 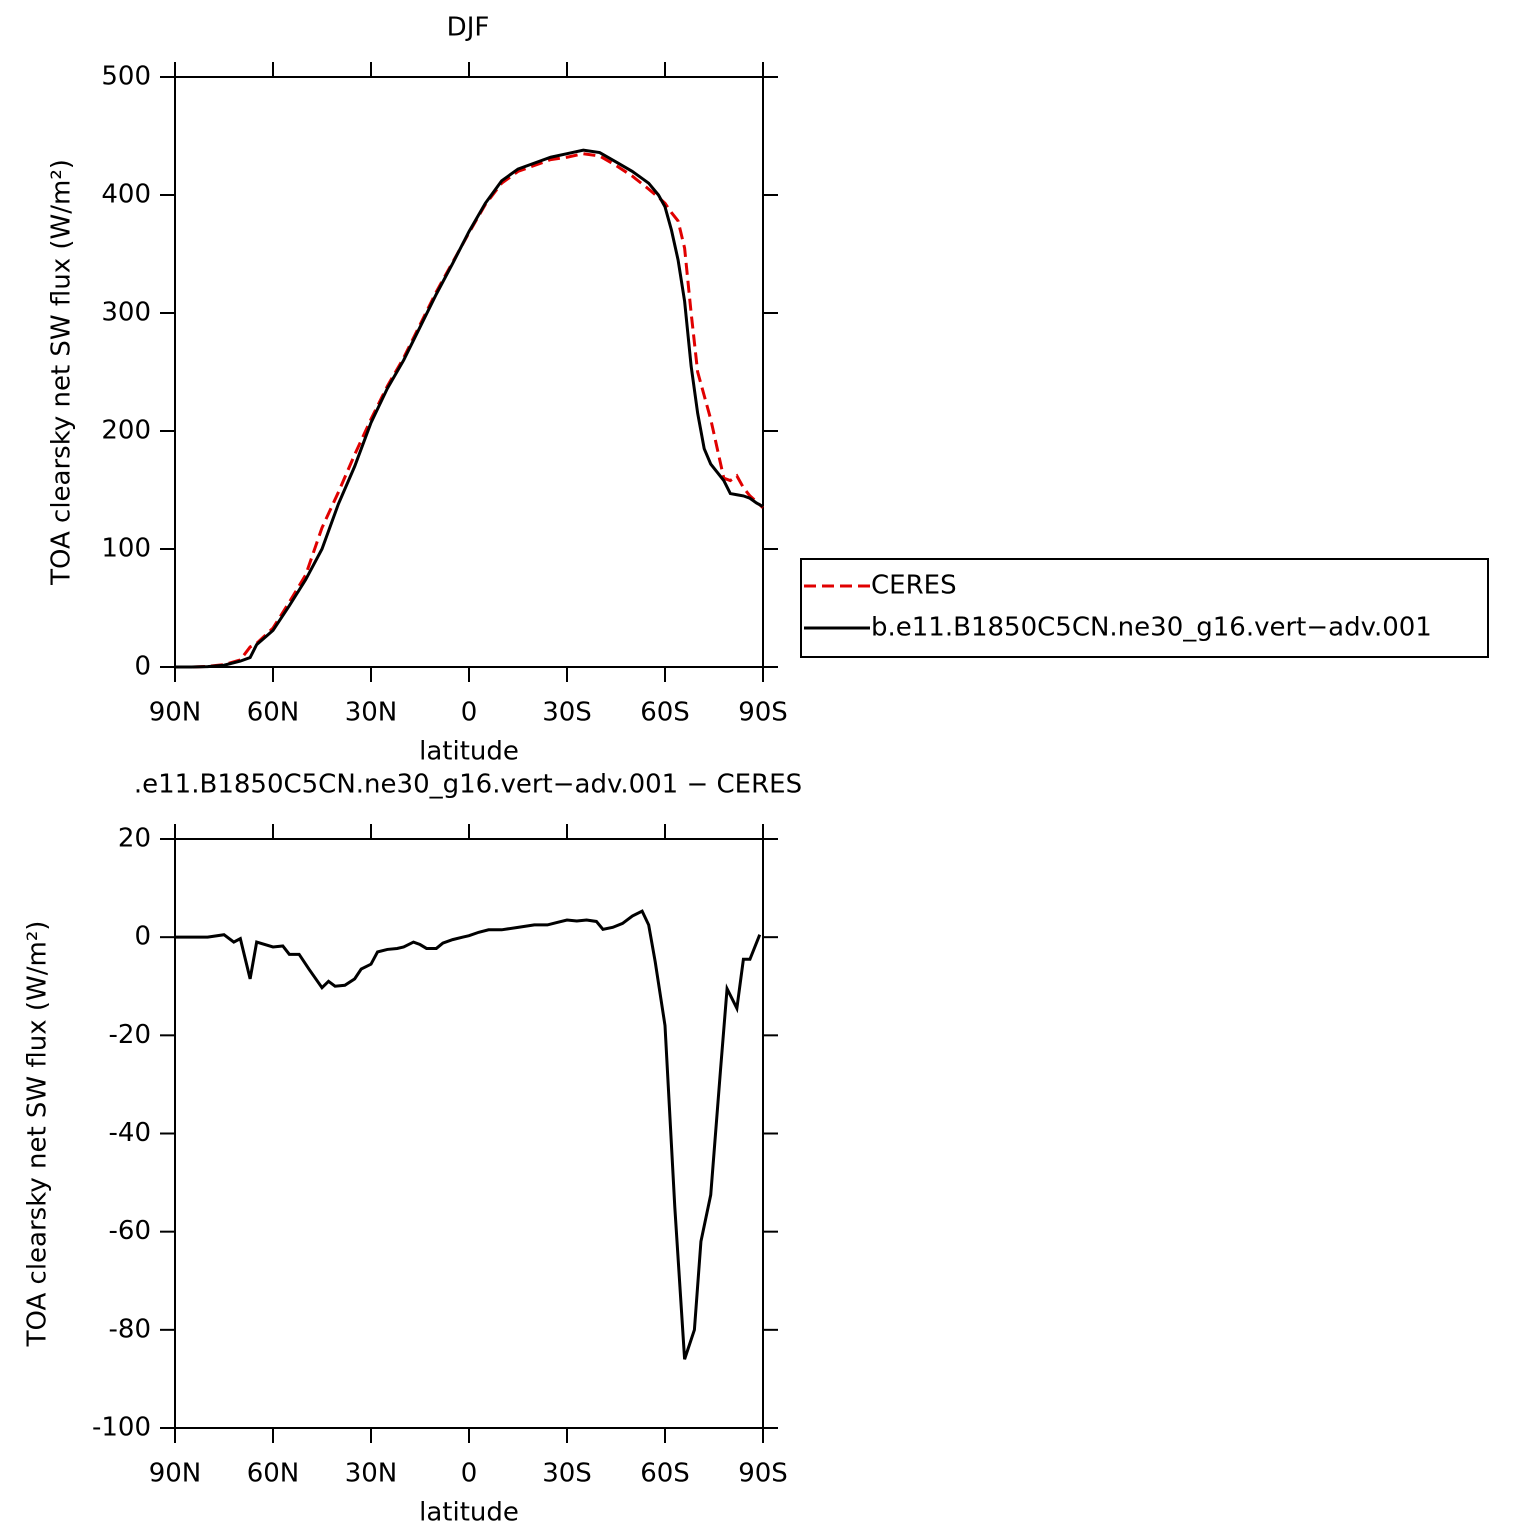 I want to click on y-tick-label: -20, so click(x=130, y=1035).